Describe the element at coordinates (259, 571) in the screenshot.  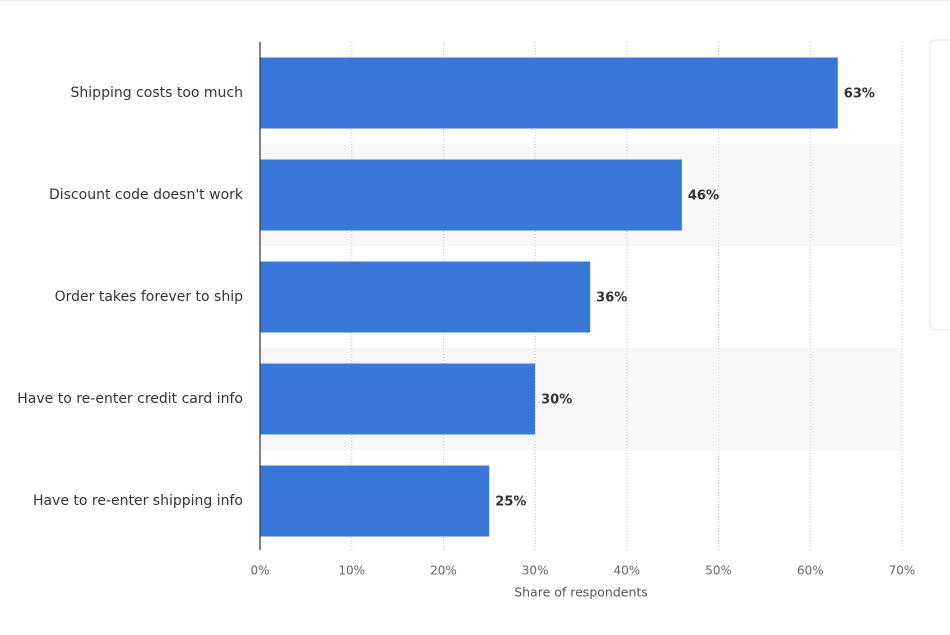
I see `x-tick-label: 0%` at that location.